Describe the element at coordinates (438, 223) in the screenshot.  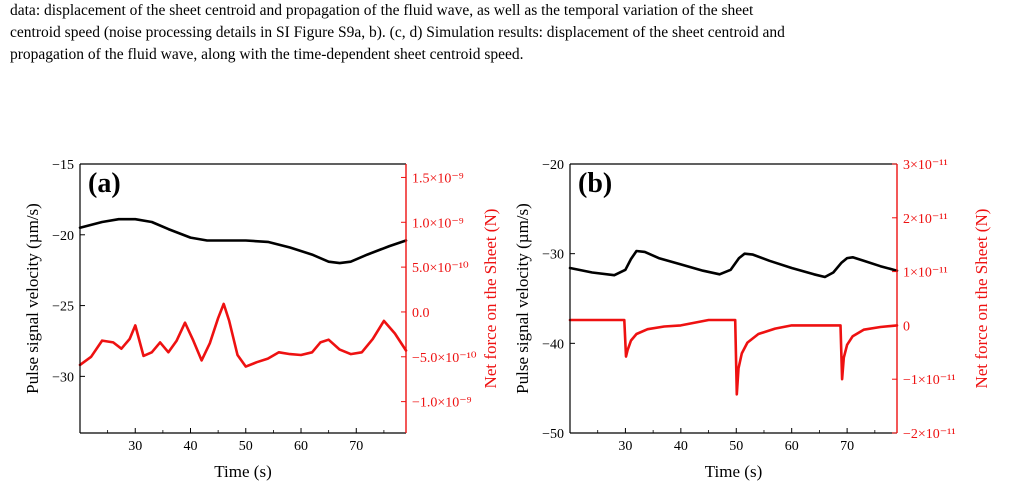
I see `y-right-tick-label: 1.0×10⁻⁹` at that location.